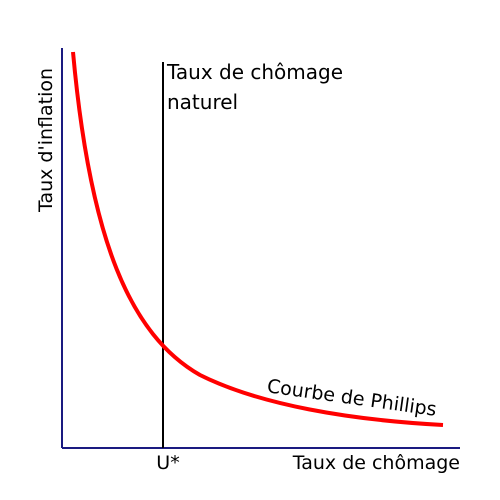 The height and width of the screenshot is (500, 500). Describe the element at coordinates (254, 72) in the screenshot. I see `natural-rate-label: Taux de chômage` at that location.